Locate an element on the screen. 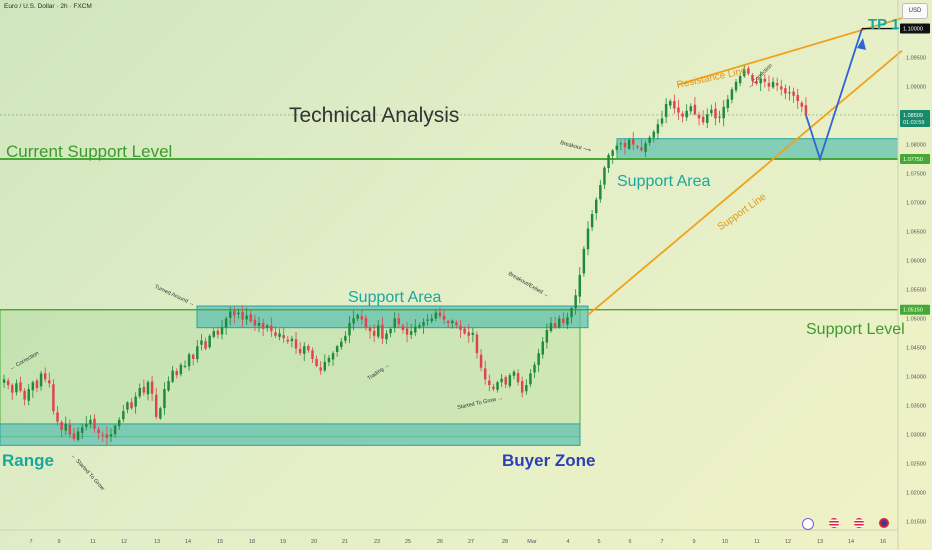 This screenshot has height=550, width=932. time-tick: 18 is located at coordinates (252, 542).